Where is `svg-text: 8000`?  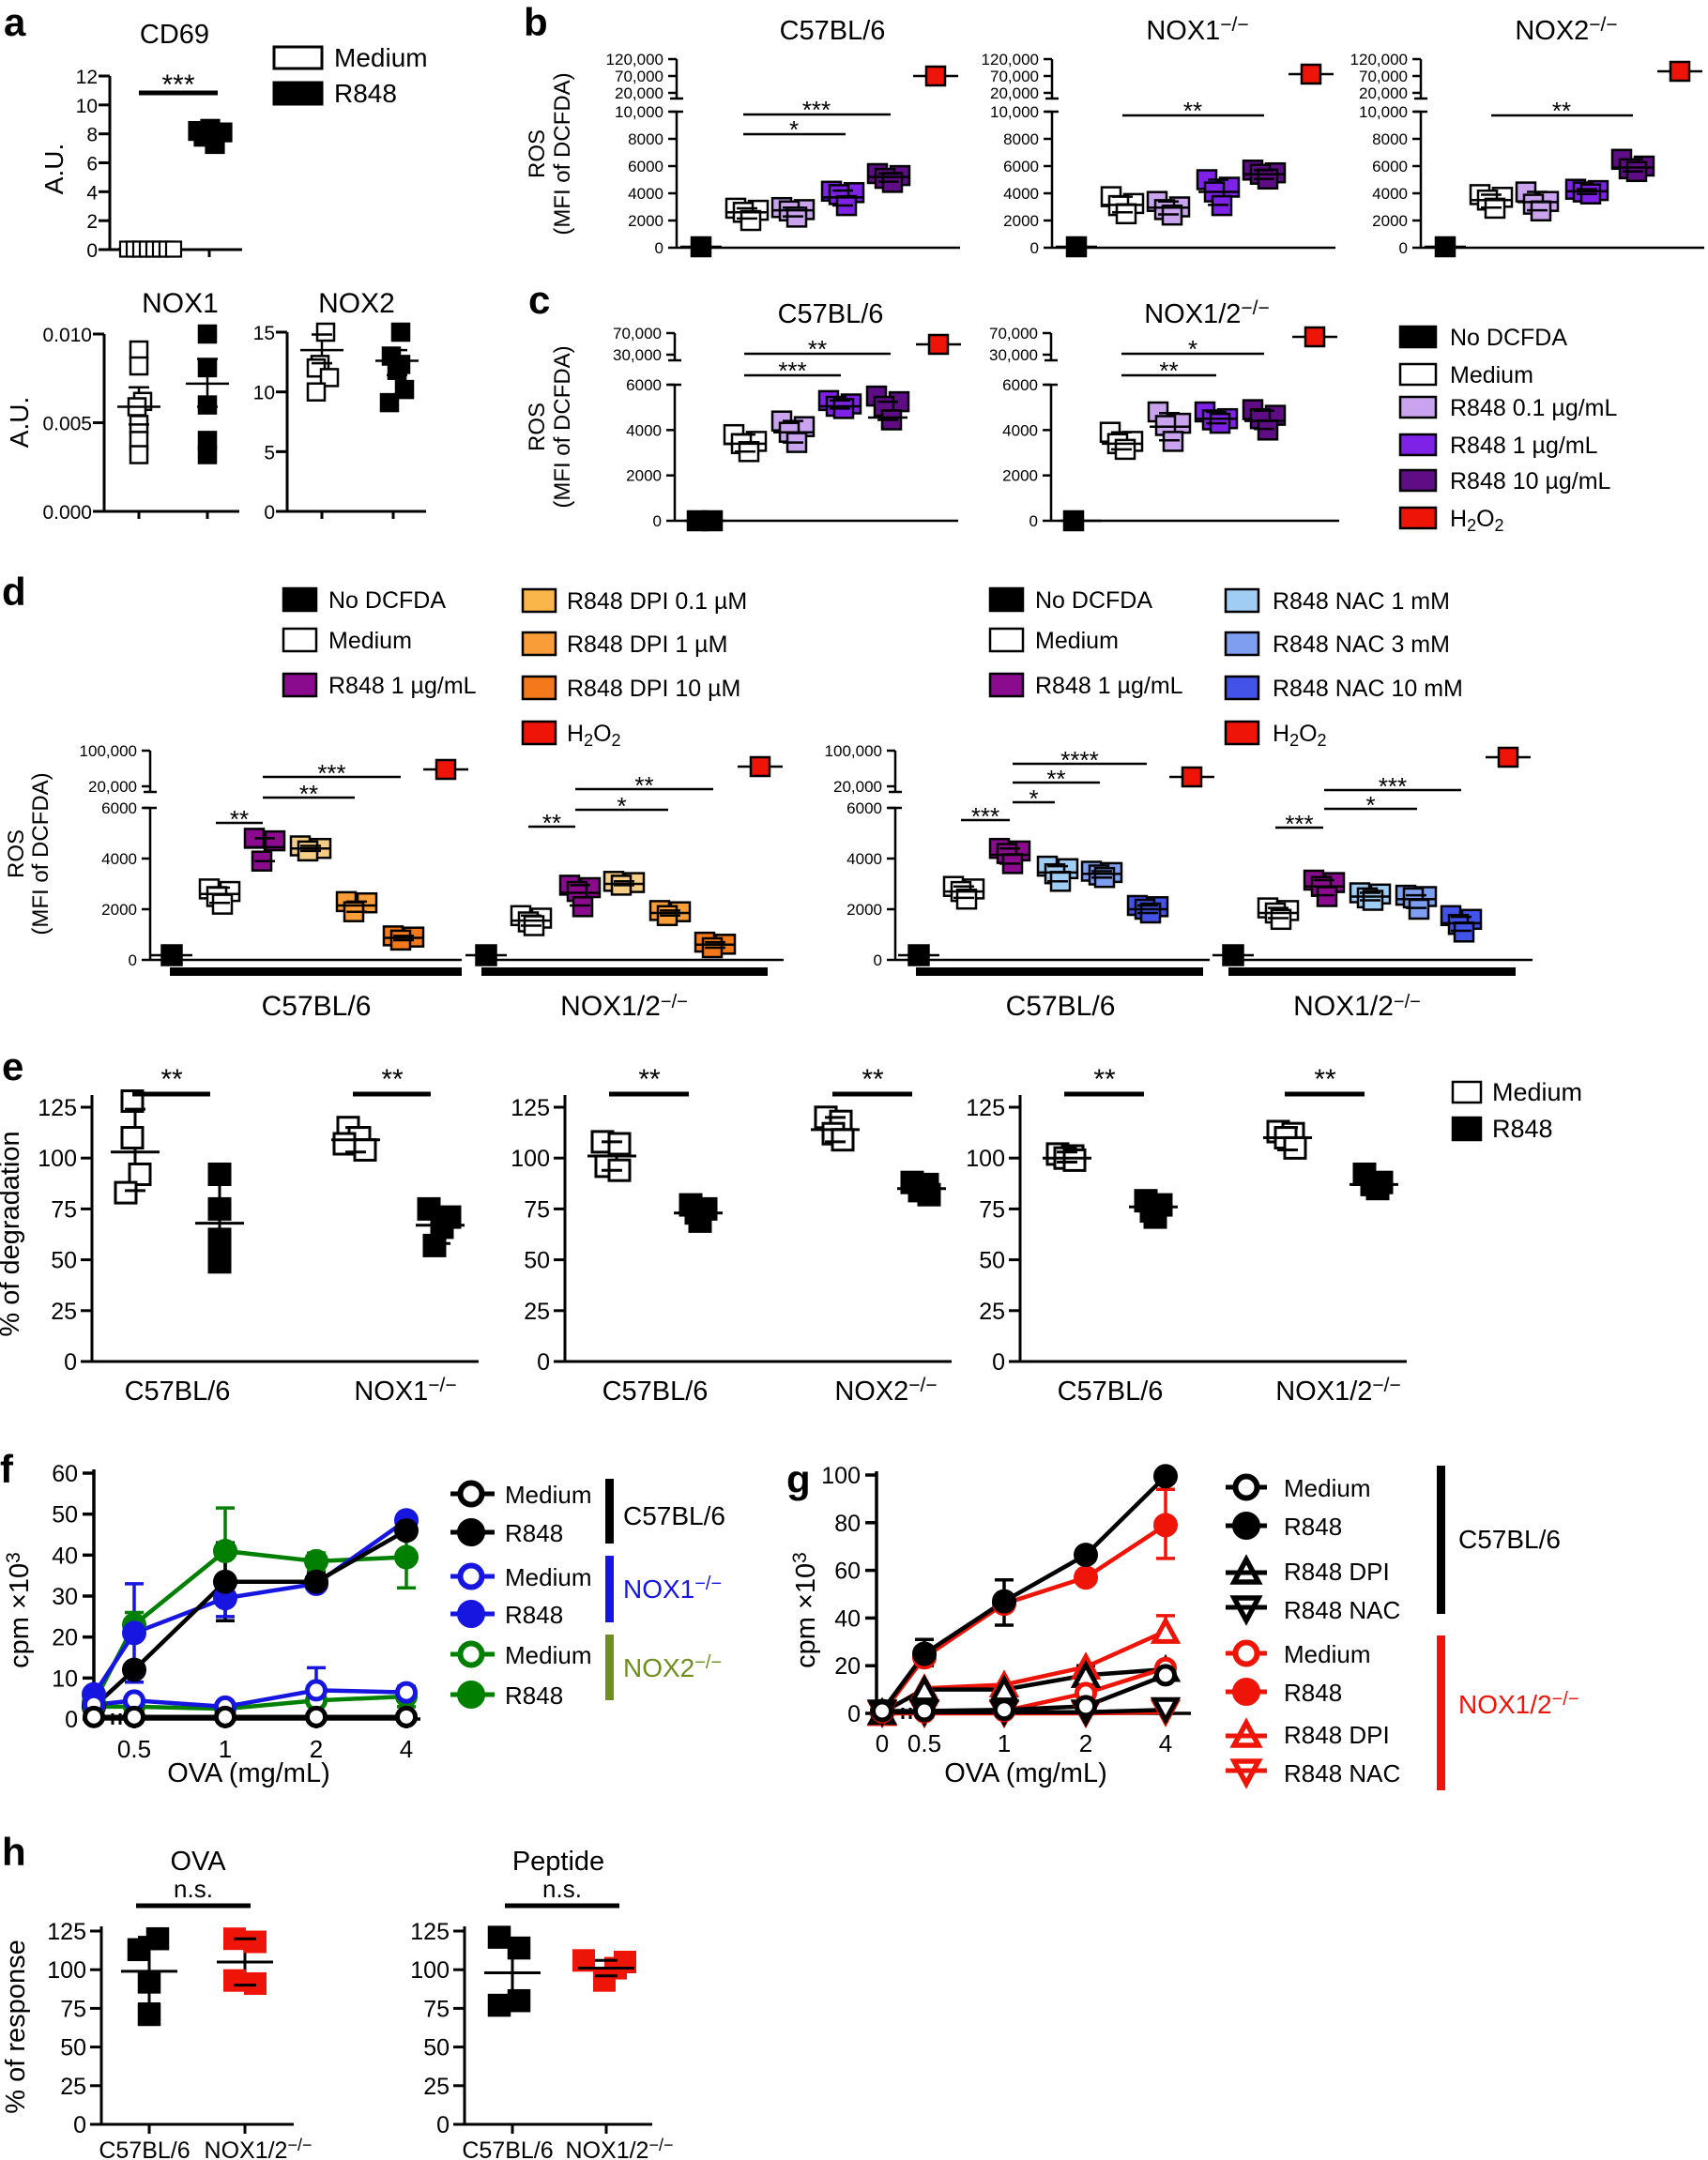 svg-text: 8000 is located at coordinates (1021, 139).